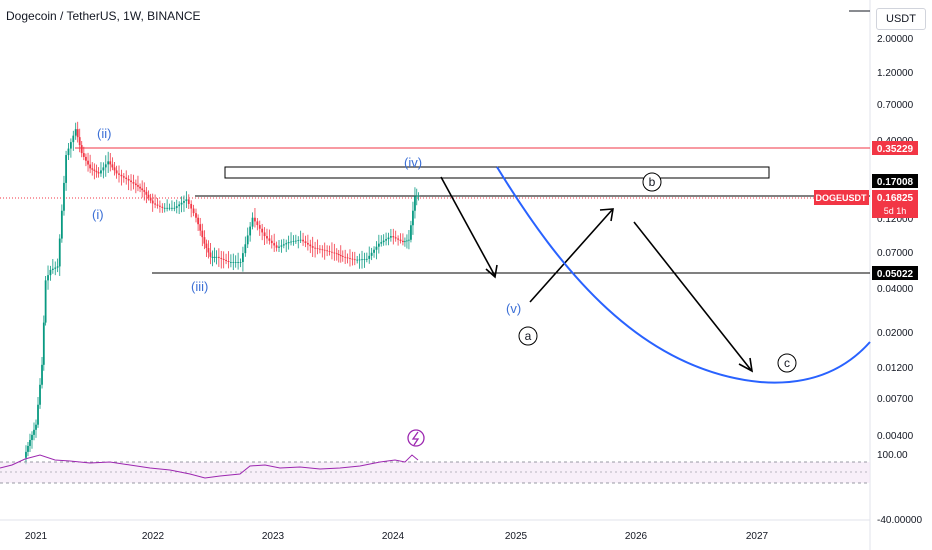 This screenshot has width=932, height=550. Describe the element at coordinates (899, 520) in the screenshot. I see `rsi-tick: -40.00000` at that location.